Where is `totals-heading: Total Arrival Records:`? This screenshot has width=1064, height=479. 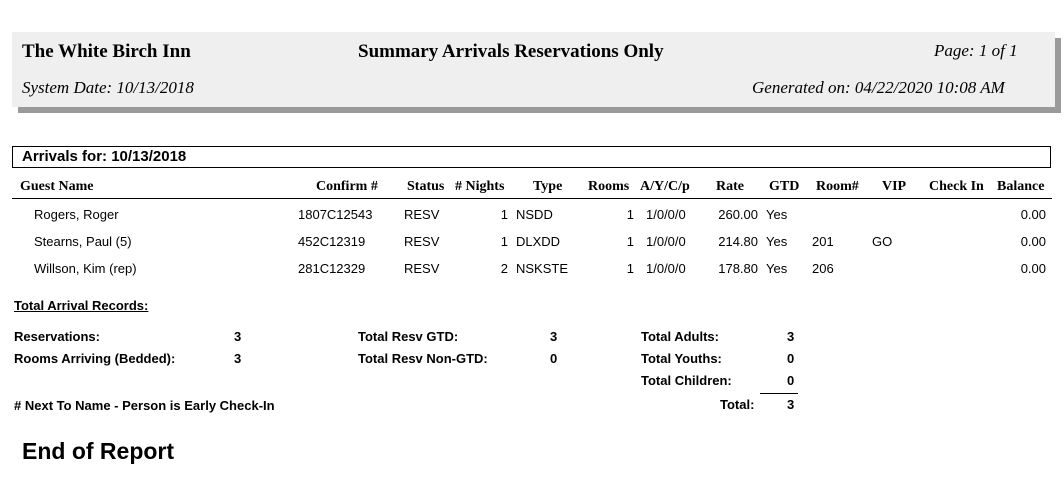 totals-heading: Total Arrival Records: is located at coordinates (81, 305).